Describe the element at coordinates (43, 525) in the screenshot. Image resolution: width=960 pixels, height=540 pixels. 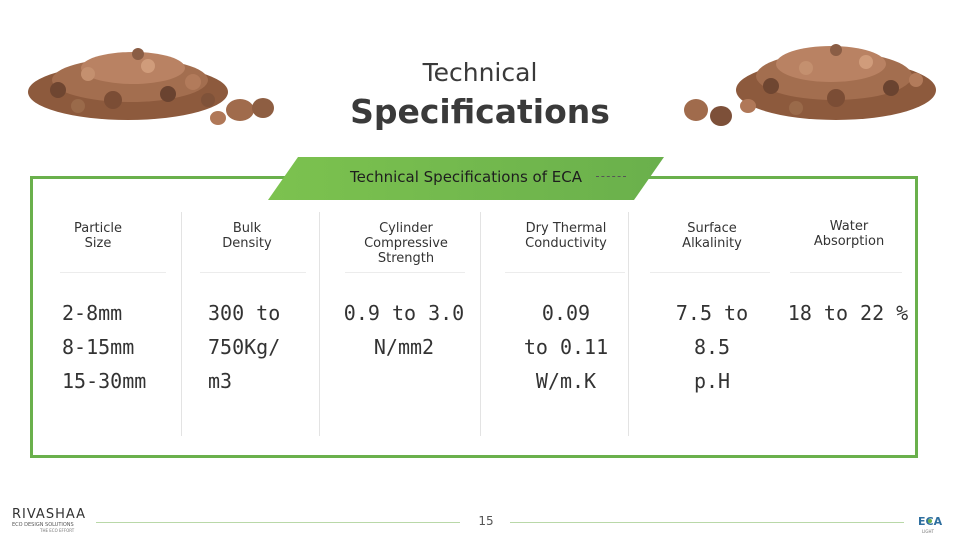
I see `logo-subtext: ECO DESIGN SOLUTIONS` at that location.